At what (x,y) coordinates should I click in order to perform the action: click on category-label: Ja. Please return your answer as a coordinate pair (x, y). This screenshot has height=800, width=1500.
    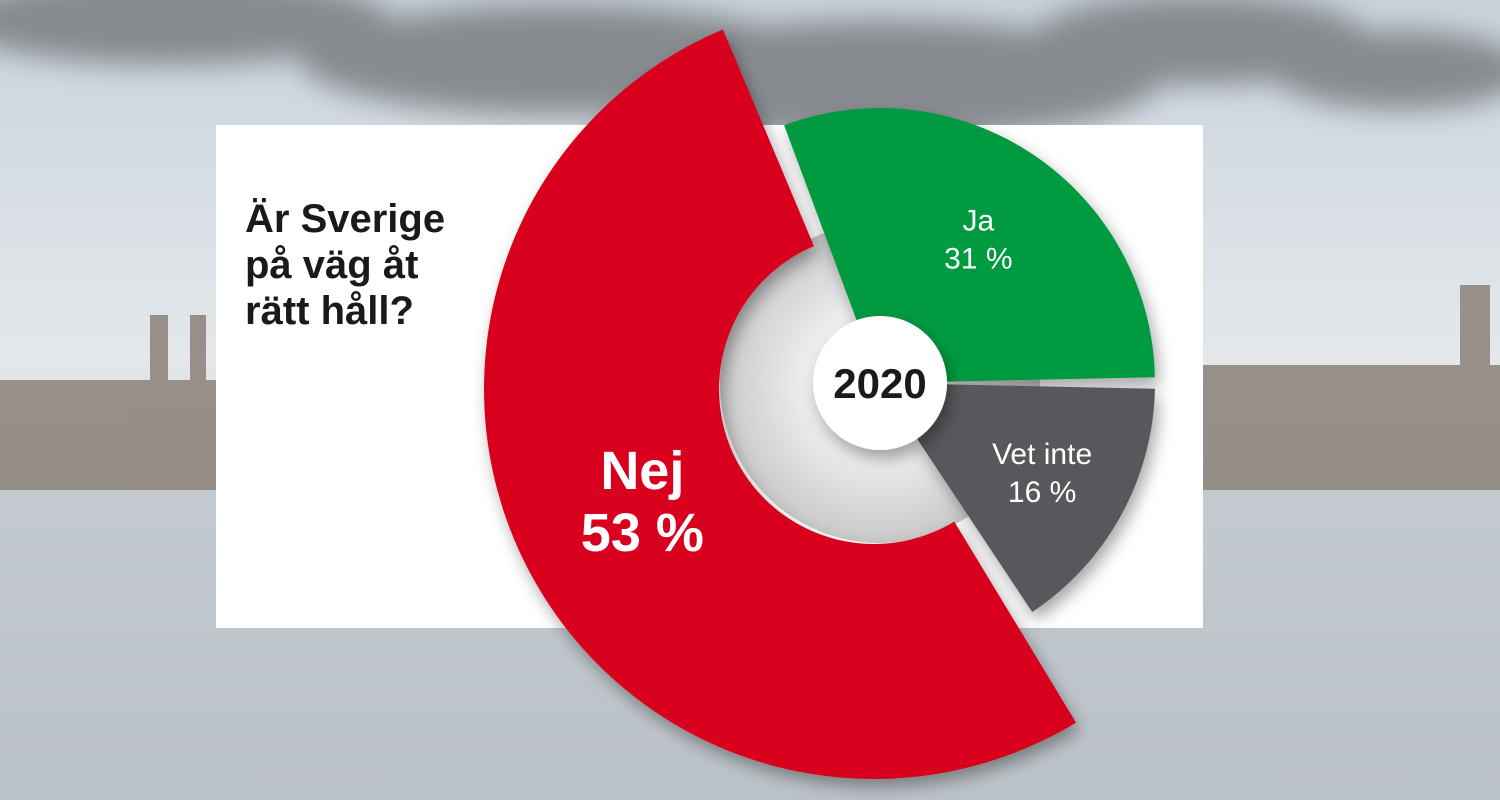
    Looking at the image, I should click on (979, 220).